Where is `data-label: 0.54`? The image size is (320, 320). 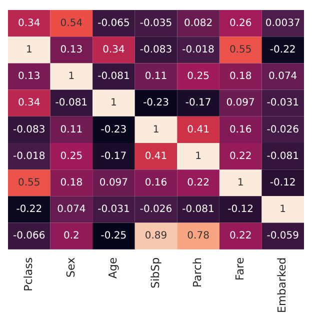 data-label: 0.54 is located at coordinates (71, 23).